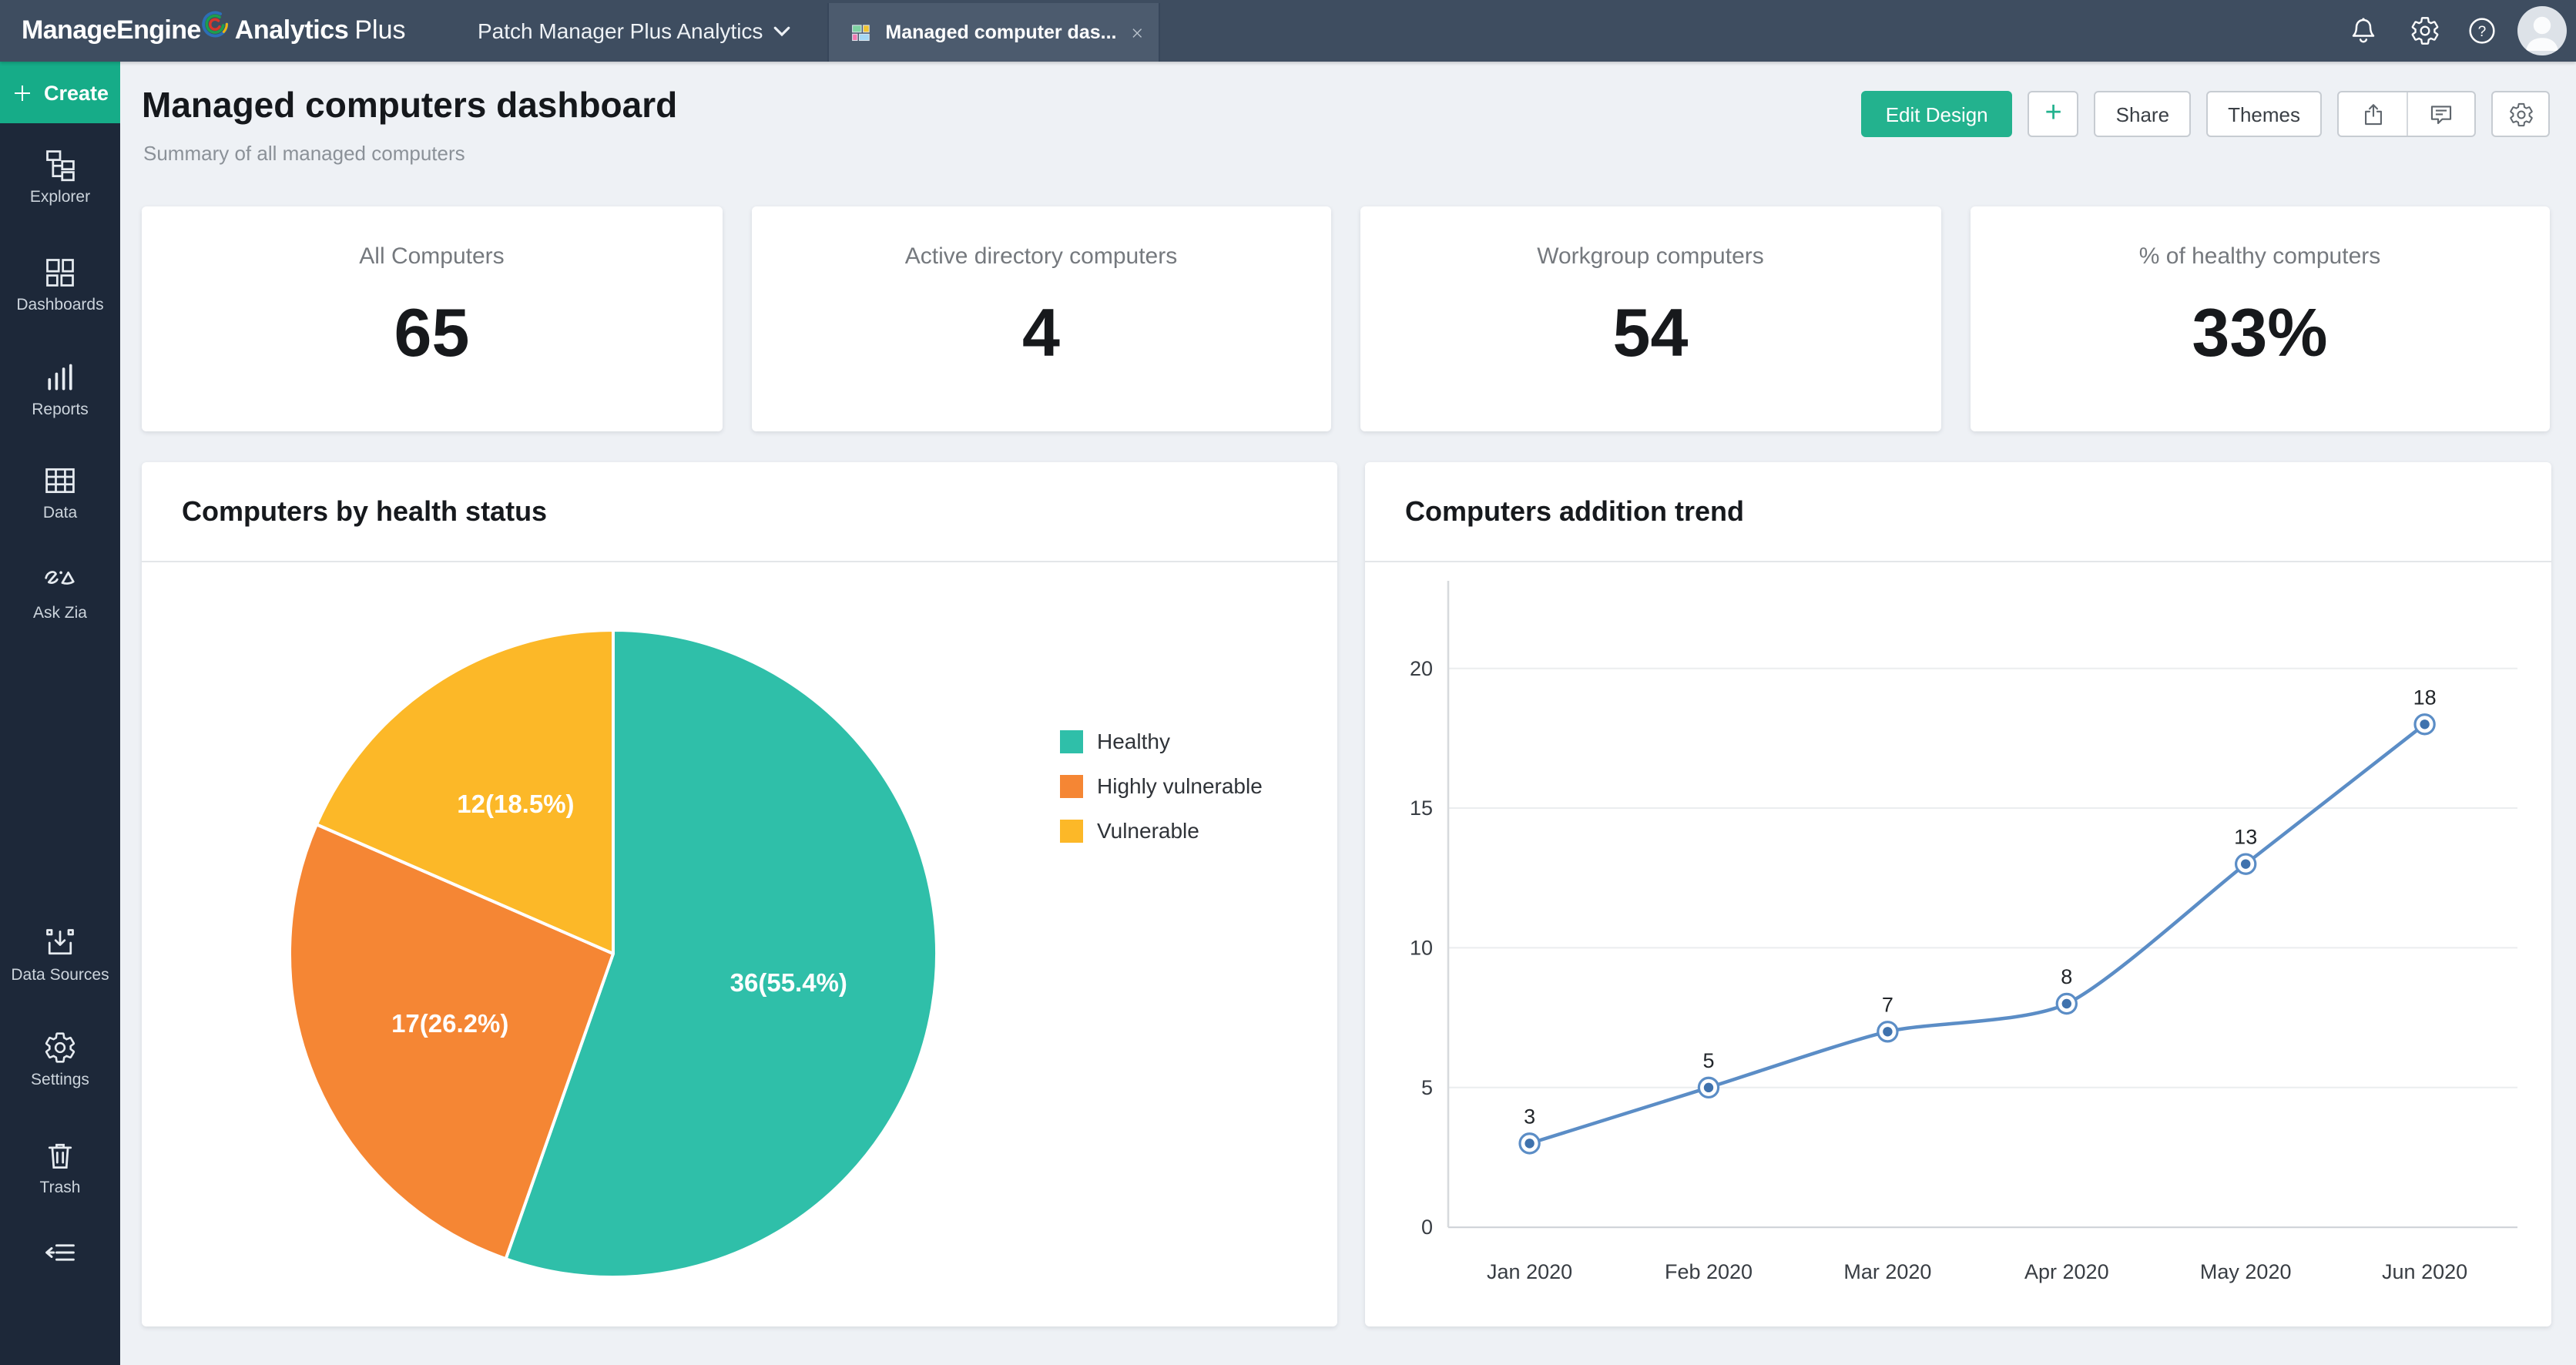 The height and width of the screenshot is (1365, 2576). What do you see at coordinates (60, 942) in the screenshot?
I see `data-sources-icon` at bounding box center [60, 942].